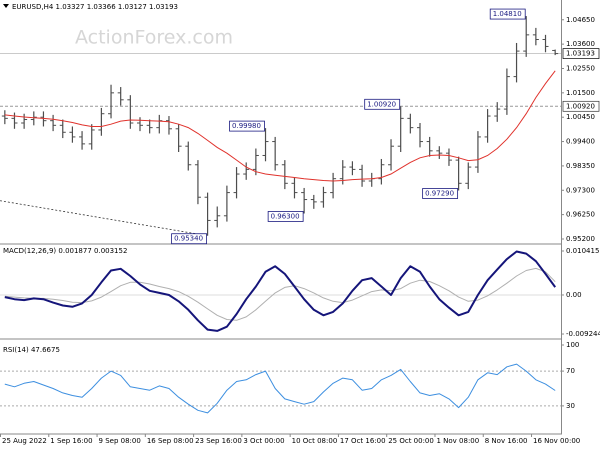  I want to click on y-tick-label: 0.99400, so click(580, 142).